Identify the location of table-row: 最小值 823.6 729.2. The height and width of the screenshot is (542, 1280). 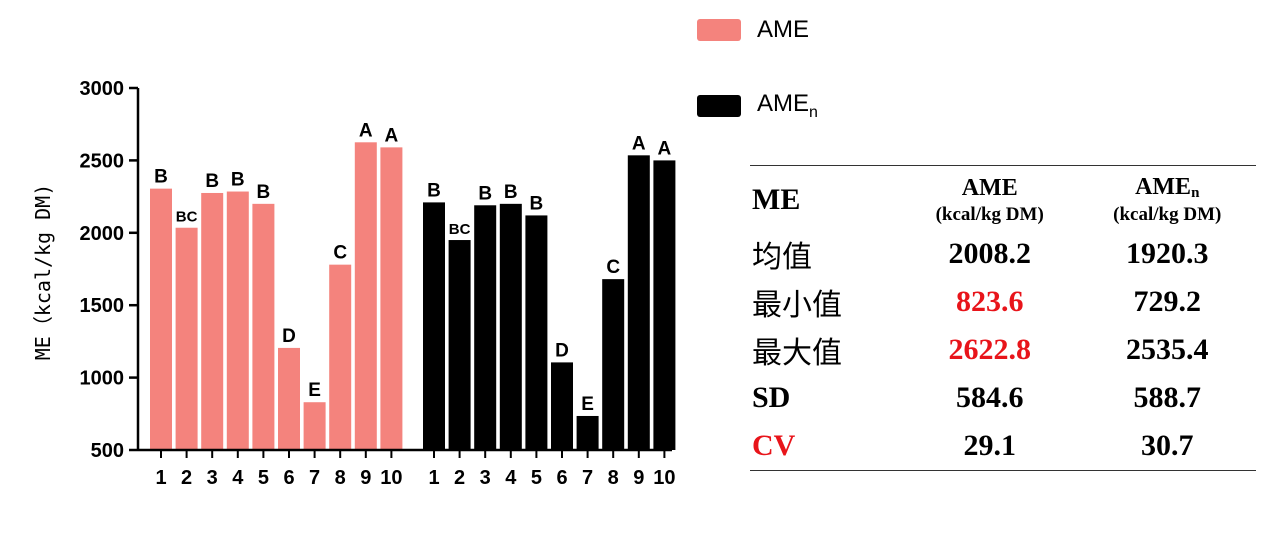
(1003, 302).